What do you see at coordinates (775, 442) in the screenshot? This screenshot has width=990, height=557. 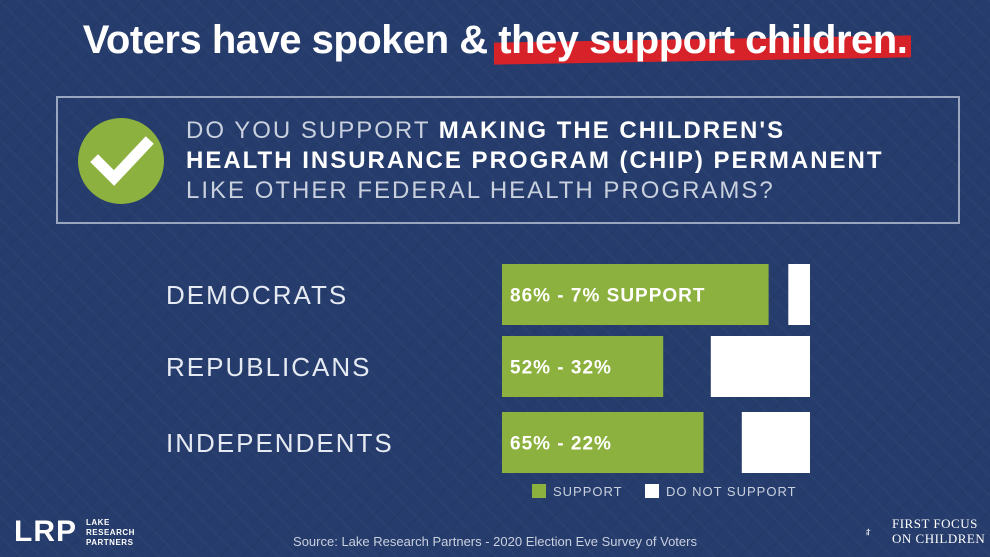 I see `bar-not-support-independents` at bounding box center [775, 442].